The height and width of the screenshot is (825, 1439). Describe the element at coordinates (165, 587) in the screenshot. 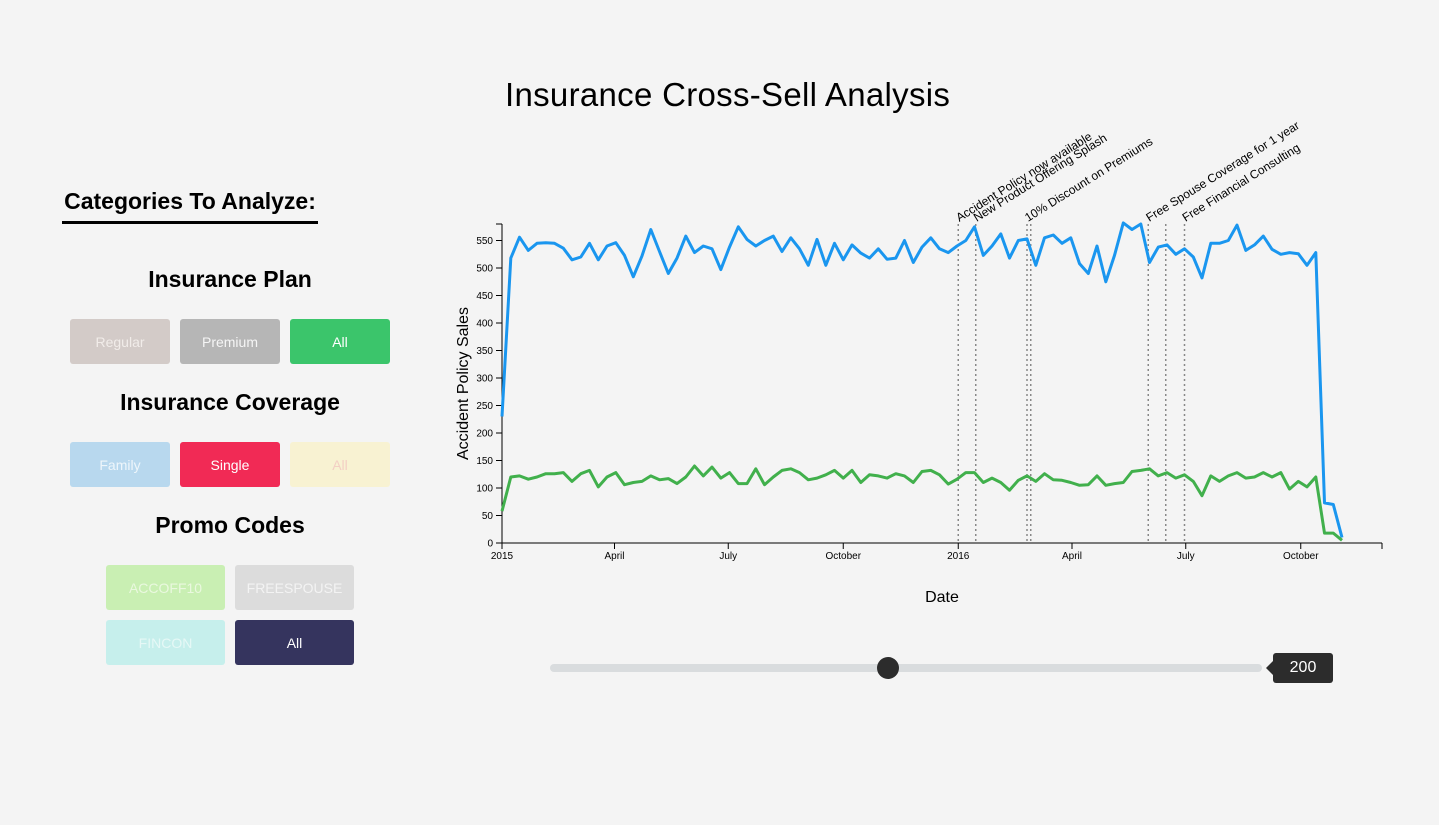

I see `promo-accoff10-button: ACCOFF10` at that location.